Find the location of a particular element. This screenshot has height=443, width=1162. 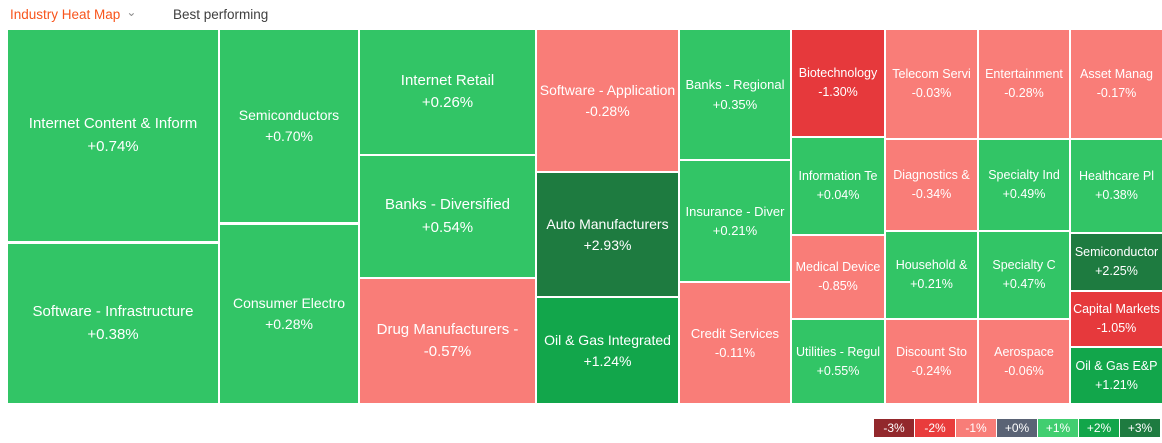

best-performing-filter: Best performing is located at coordinates (221, 14).